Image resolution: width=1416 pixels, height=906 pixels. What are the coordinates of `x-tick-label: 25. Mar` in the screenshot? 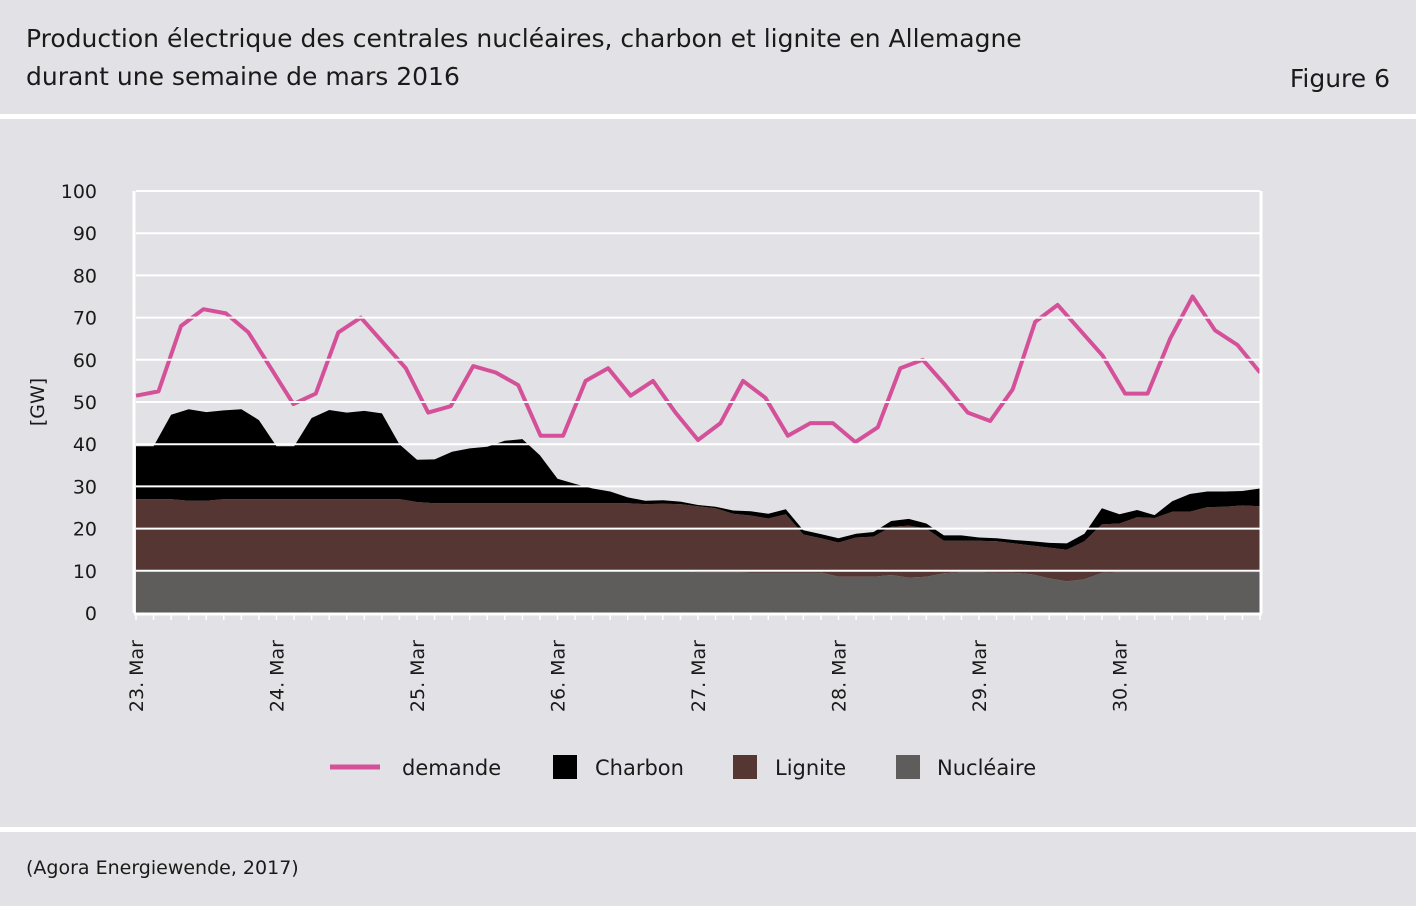 It's located at (418, 676).